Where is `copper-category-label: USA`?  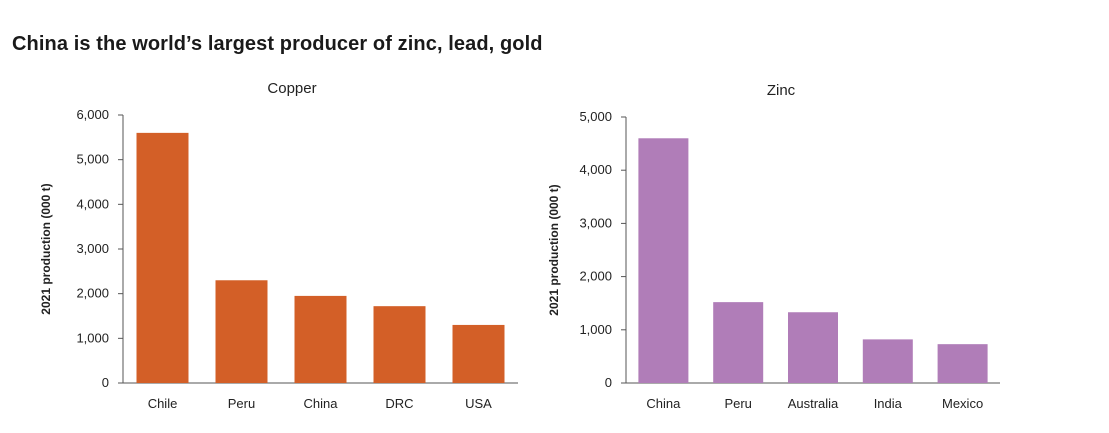
copper-category-label: USA is located at coordinates (478, 403).